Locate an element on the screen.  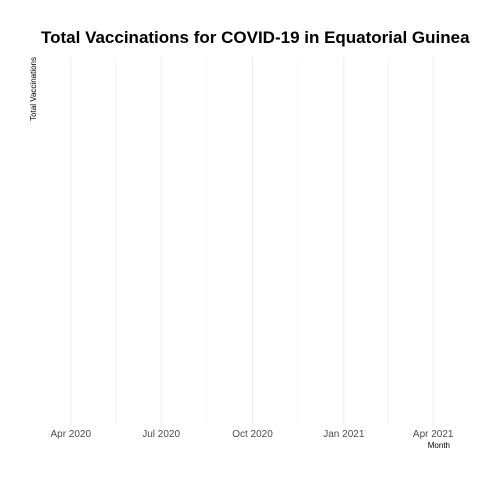
x-axis-ticks: Apr 2020 Jul 2020 Oct 2020 Jan 2021 Apr 2021 is located at coordinates (251, 434).